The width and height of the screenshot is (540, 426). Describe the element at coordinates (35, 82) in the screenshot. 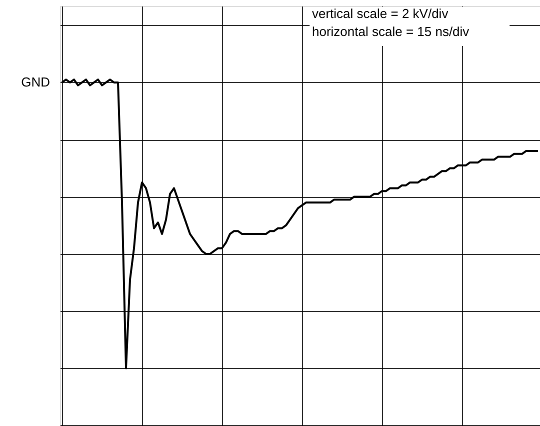

I see `text: GND` at that location.